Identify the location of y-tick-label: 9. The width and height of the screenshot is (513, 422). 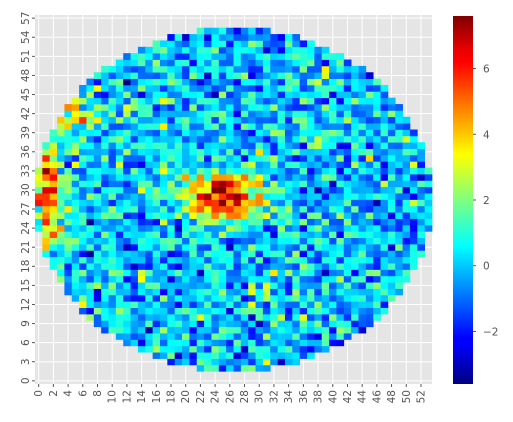
(26, 323).